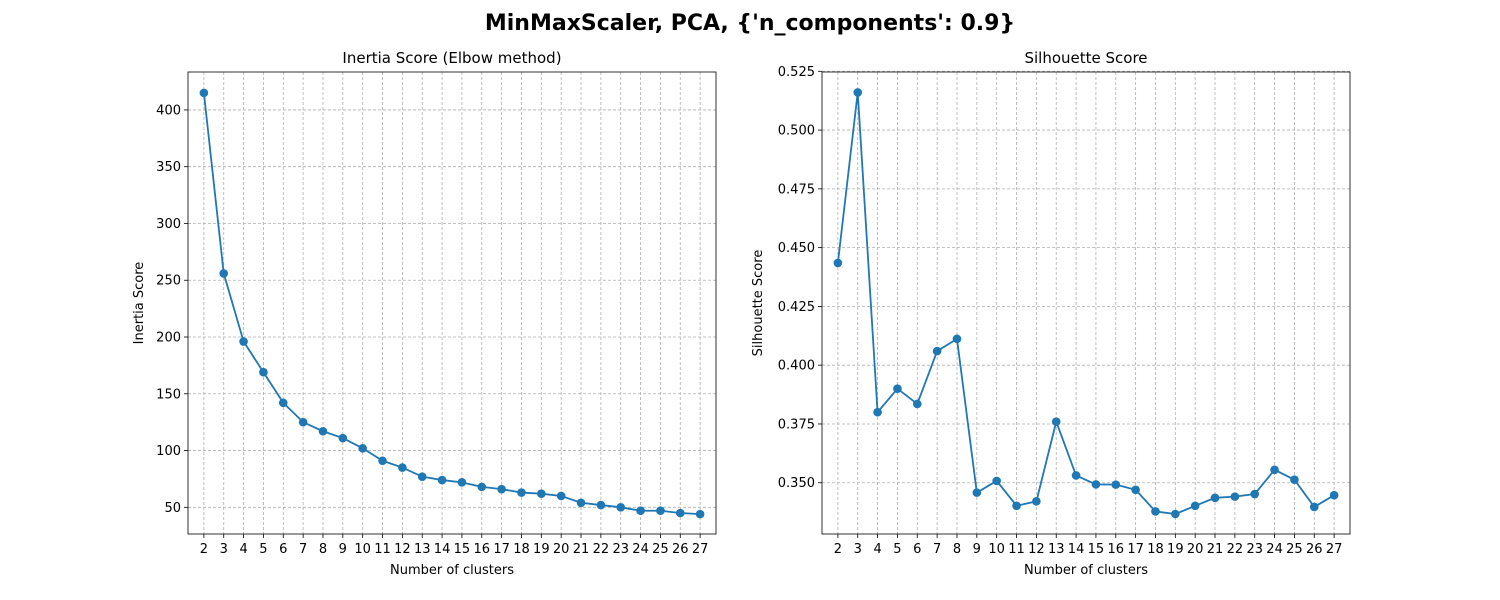 This screenshot has width=1500, height=600. I want to click on silhouette-x-tick-label: 2, so click(838, 549).